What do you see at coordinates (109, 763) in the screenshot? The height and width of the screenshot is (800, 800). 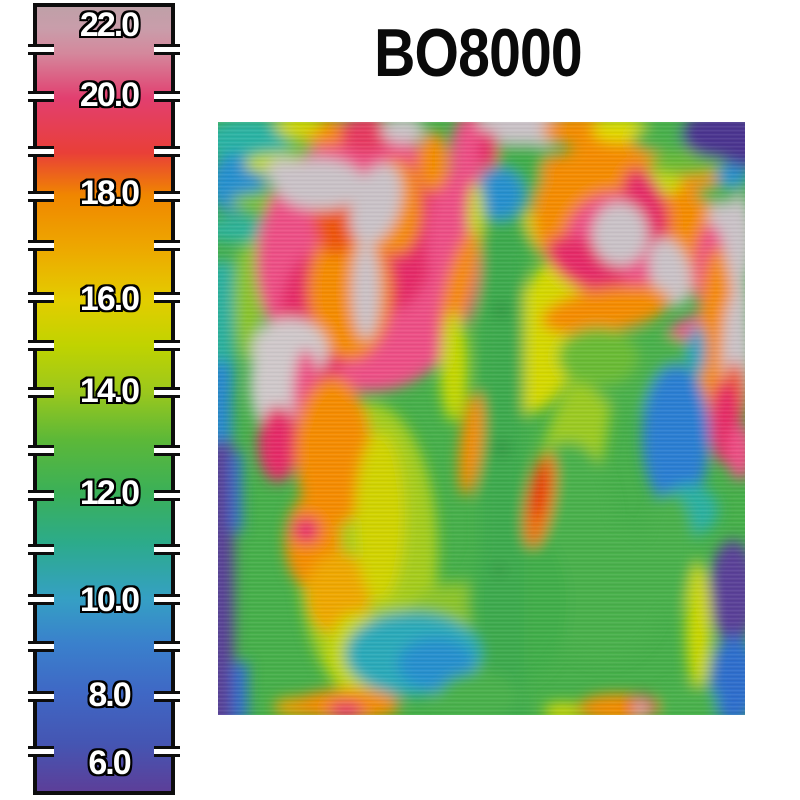 I see `colorbar-label: 6.0` at bounding box center [109, 763].